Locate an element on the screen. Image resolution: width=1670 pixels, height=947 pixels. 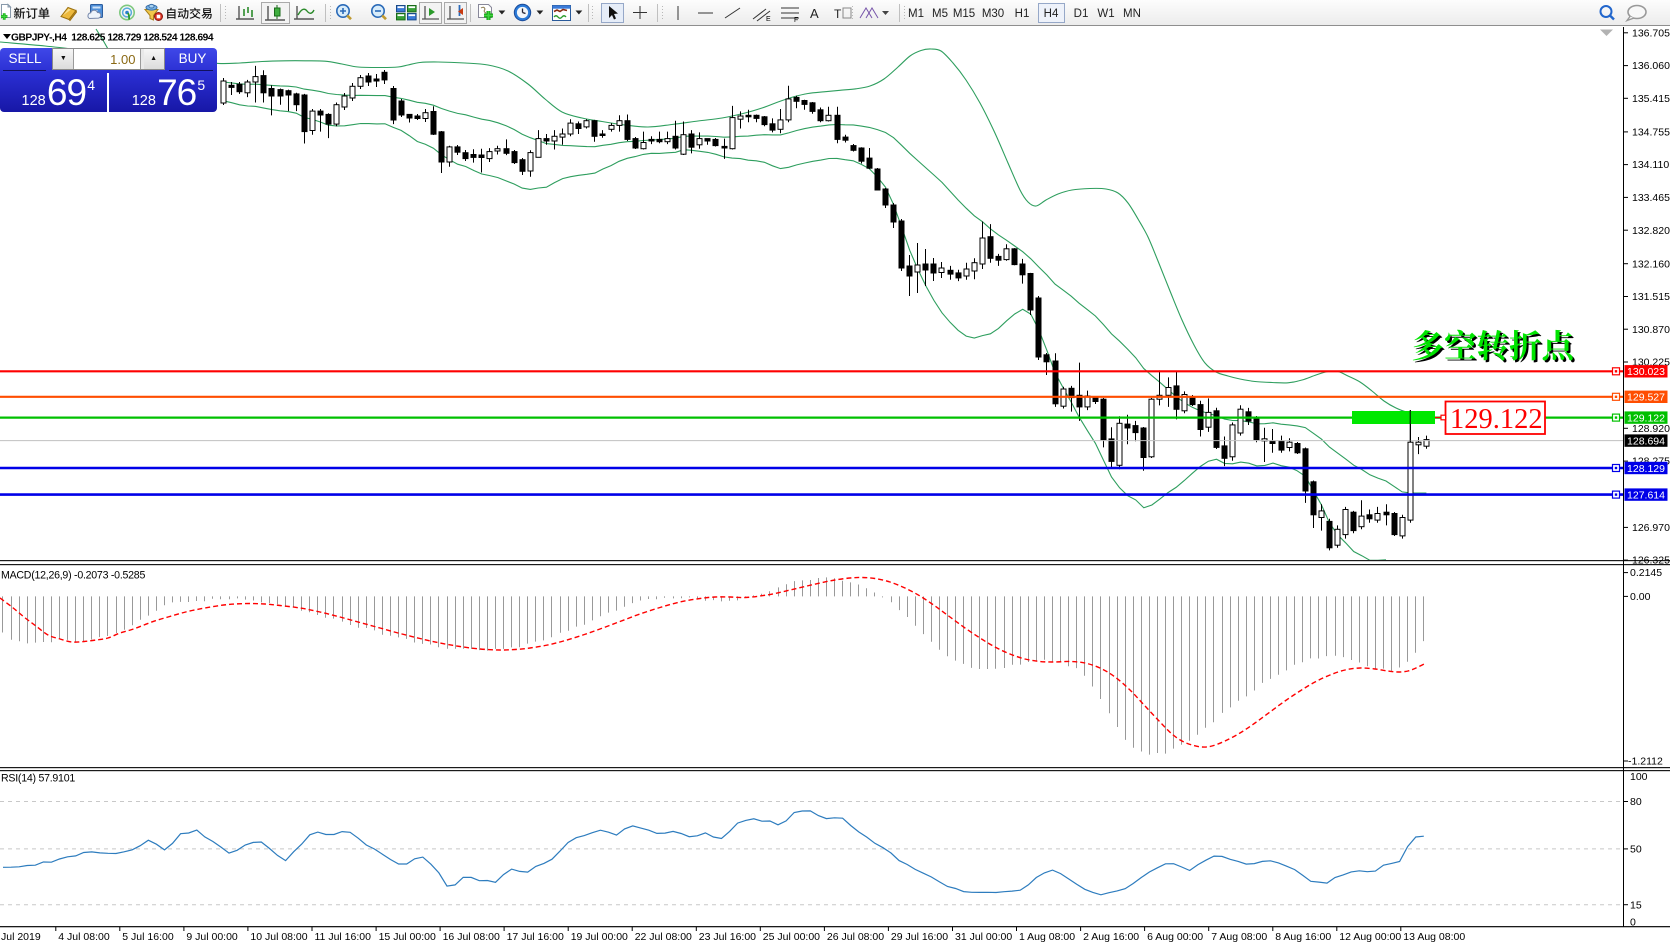
svg-text: 2 Aug 16:00 is located at coordinates (1111, 937).